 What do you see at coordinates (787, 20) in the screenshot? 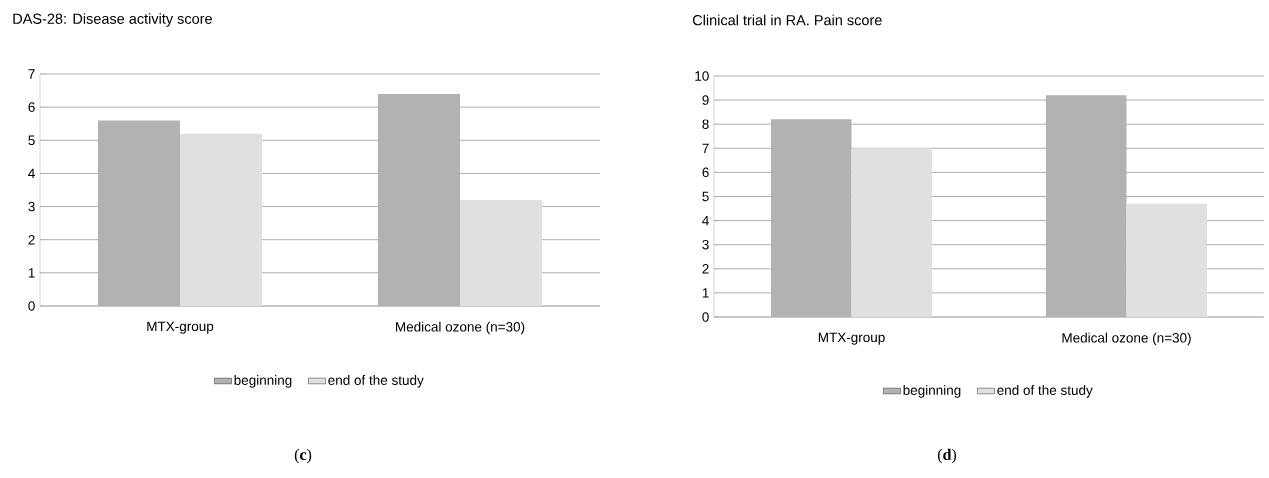
I see `chart-title: Clinical trial in RA. Pain score` at bounding box center [787, 20].